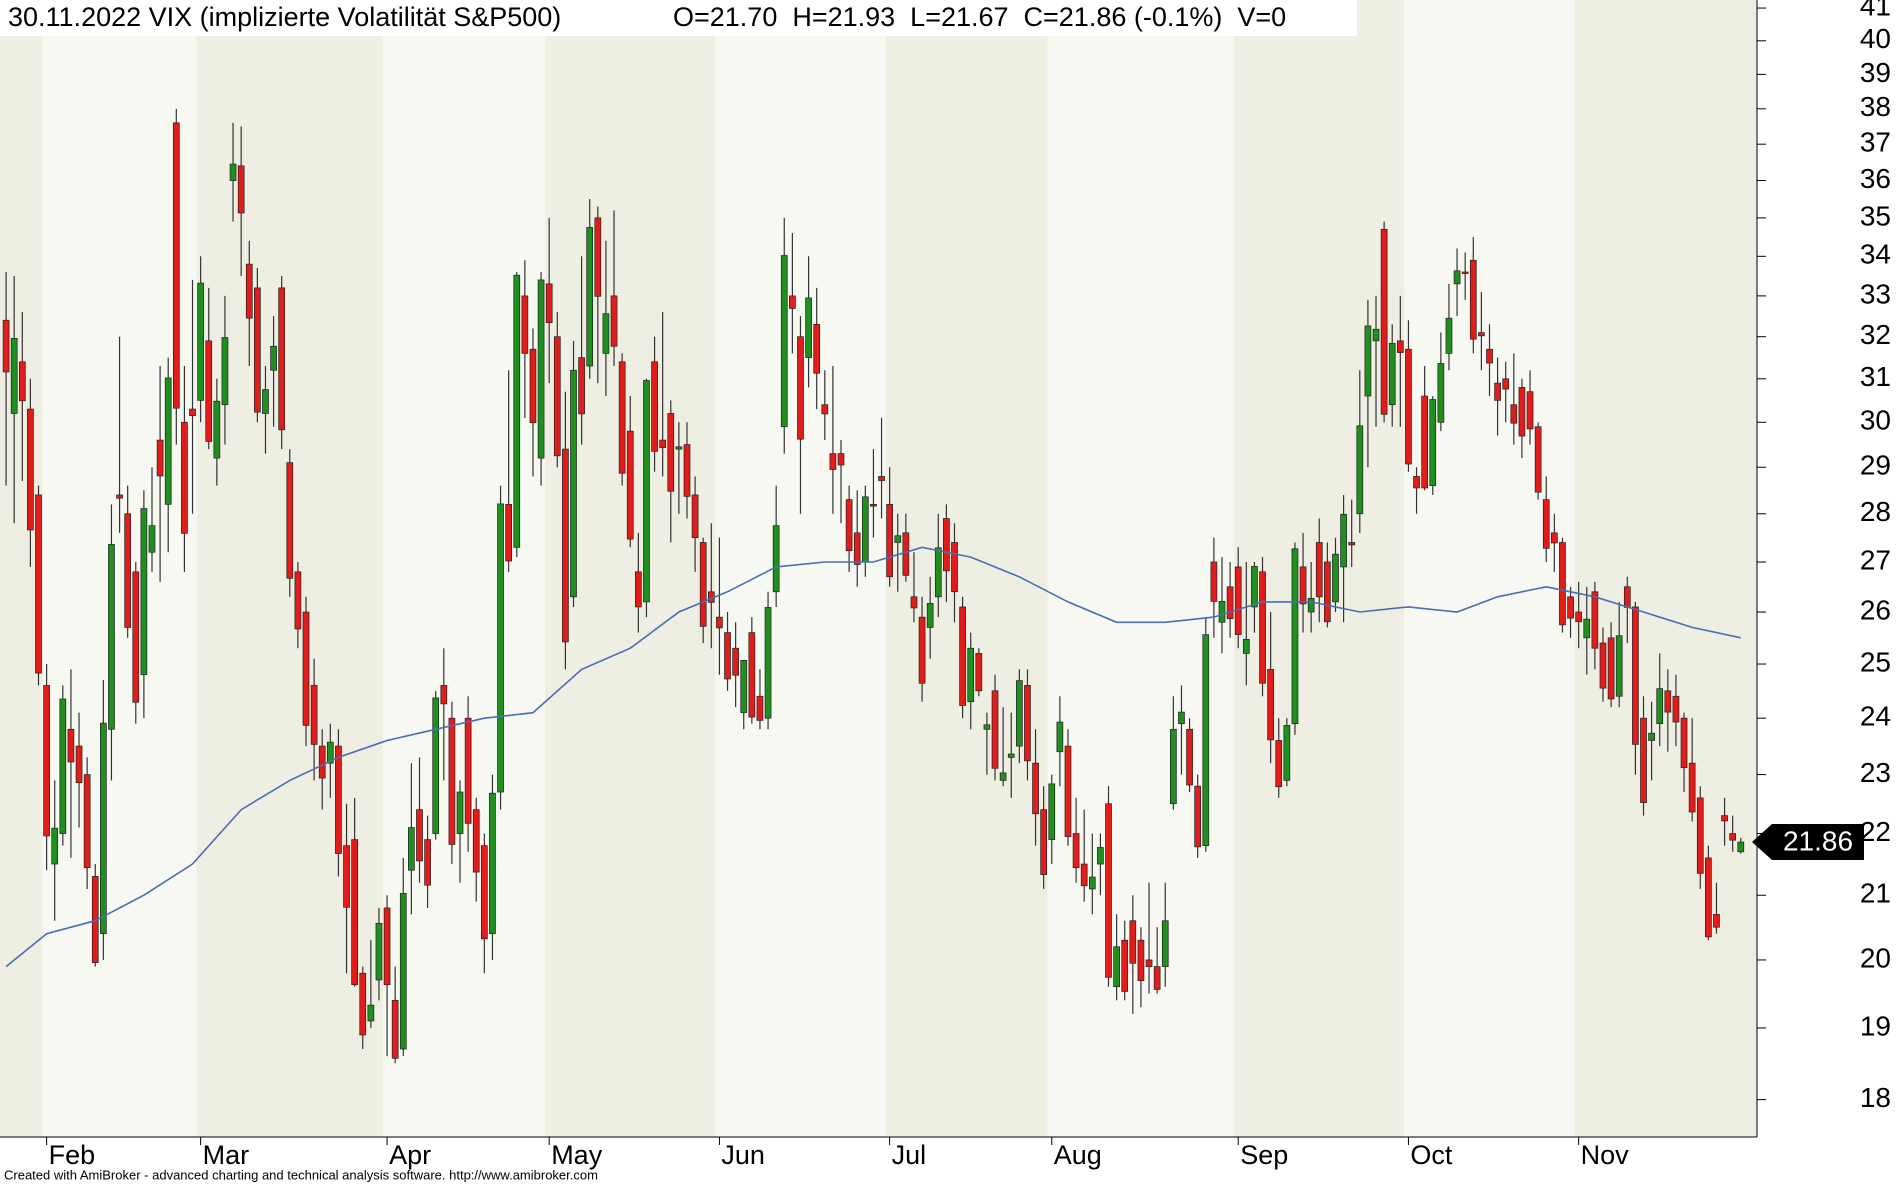 Image resolution: width=1897 pixels, height=1184 pixels. I want to click on y-tick-label: 31, so click(1875, 376).